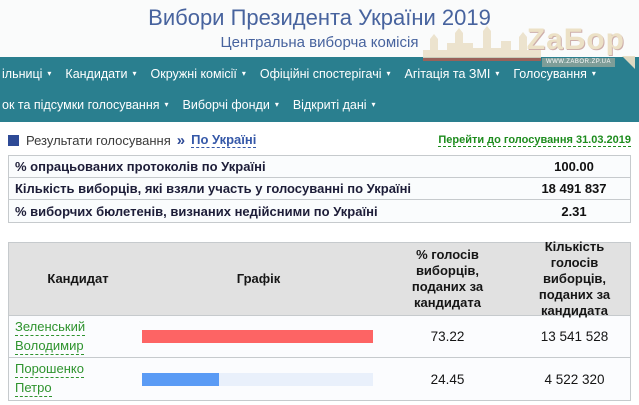 This screenshot has width=639, height=405. Describe the element at coordinates (33, 388) in the screenshot. I see `candidate-link: Петро` at that location.